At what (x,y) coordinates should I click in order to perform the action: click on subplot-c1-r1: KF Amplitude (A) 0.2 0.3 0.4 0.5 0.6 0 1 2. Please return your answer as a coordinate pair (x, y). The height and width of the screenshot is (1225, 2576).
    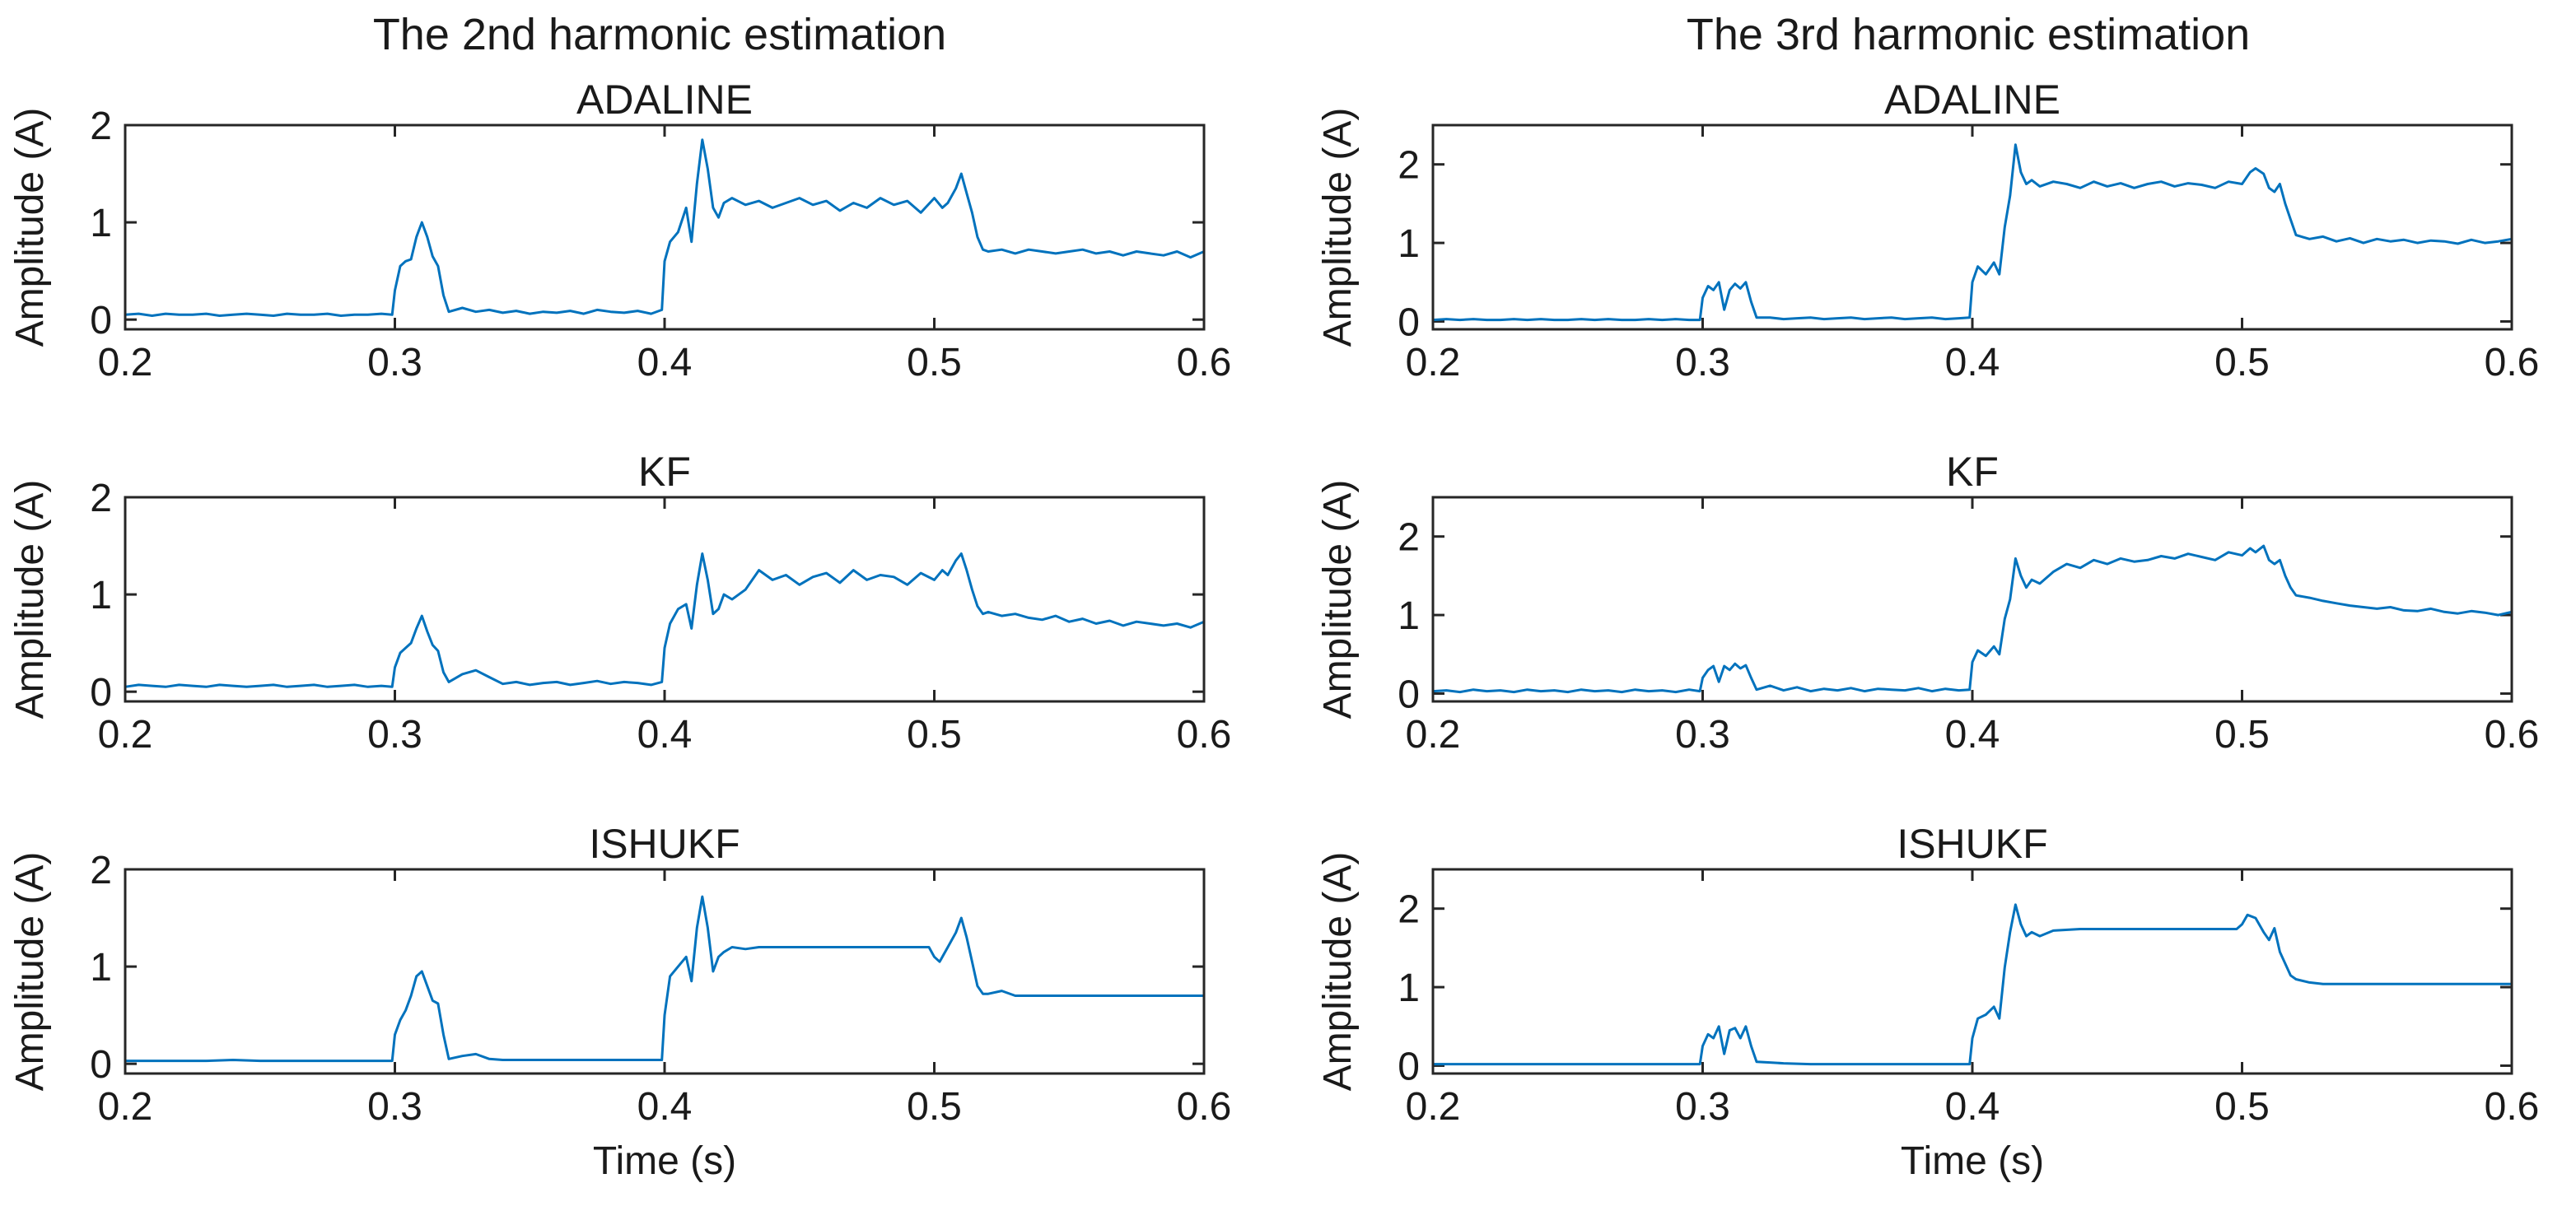
    Looking at the image, I should click on (1927, 603).